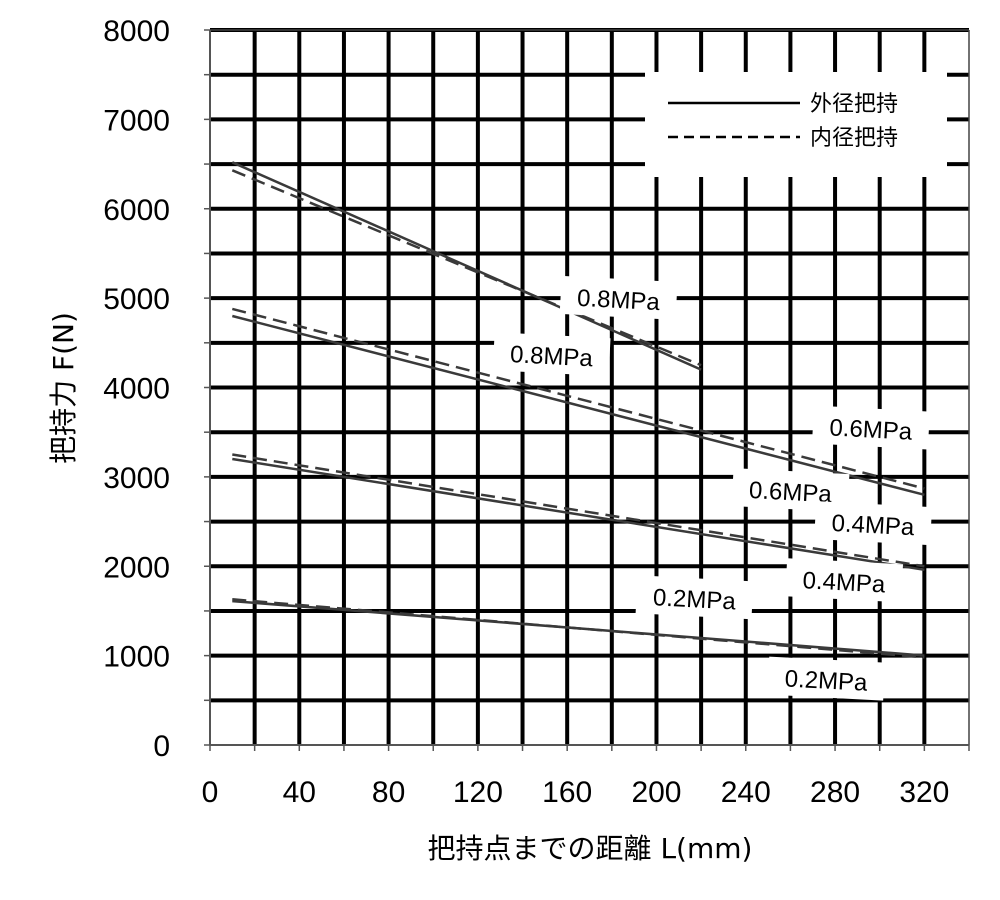 The image size is (1000, 900). What do you see at coordinates (478, 792) in the screenshot?
I see `x-tick-label: 120` at bounding box center [478, 792].